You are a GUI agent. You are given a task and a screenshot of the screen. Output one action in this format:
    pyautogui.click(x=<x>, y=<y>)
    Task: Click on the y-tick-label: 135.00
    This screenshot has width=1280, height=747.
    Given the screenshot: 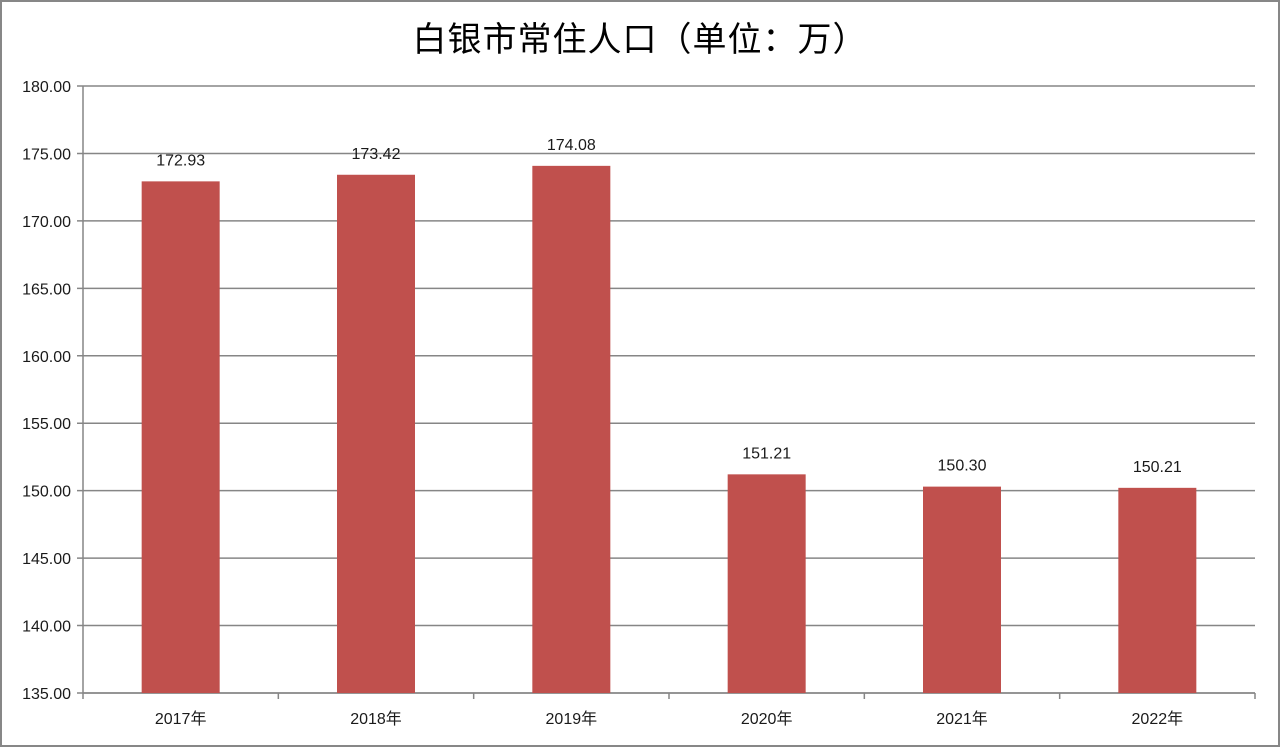 What is the action you would take?
    pyautogui.click(x=46, y=694)
    